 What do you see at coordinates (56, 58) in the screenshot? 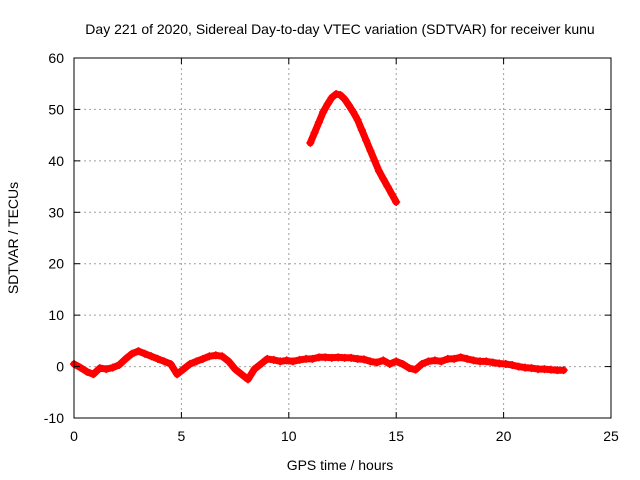
I see `y-tick-label: 60` at bounding box center [56, 58].